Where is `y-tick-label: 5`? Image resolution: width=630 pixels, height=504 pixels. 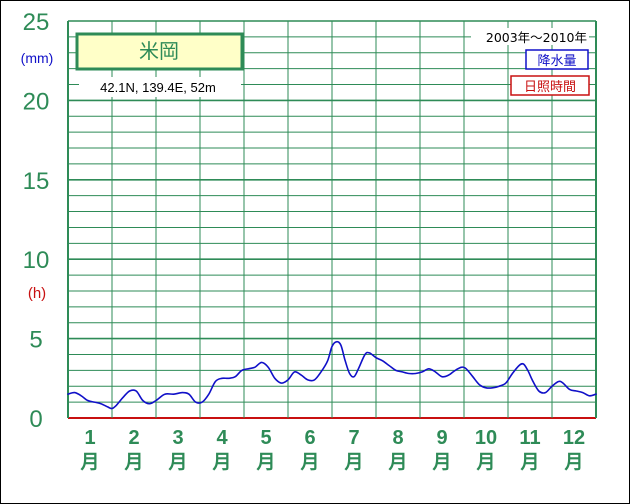 y-tick-label: 5 is located at coordinates (35, 340).